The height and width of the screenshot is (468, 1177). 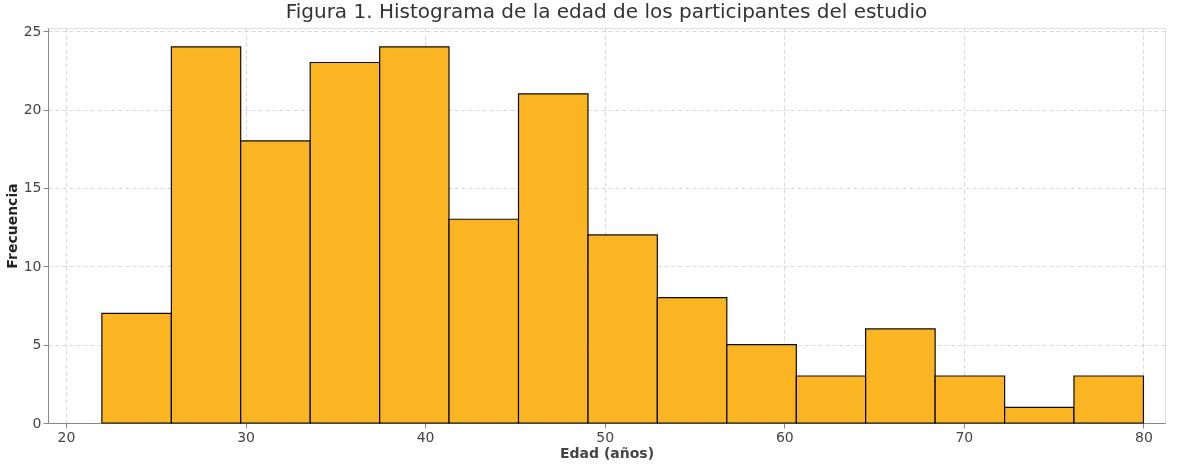 I want to click on chart-title: Figura 1. Histograma de la edad de los participantes del estudio, so click(x=606, y=12).